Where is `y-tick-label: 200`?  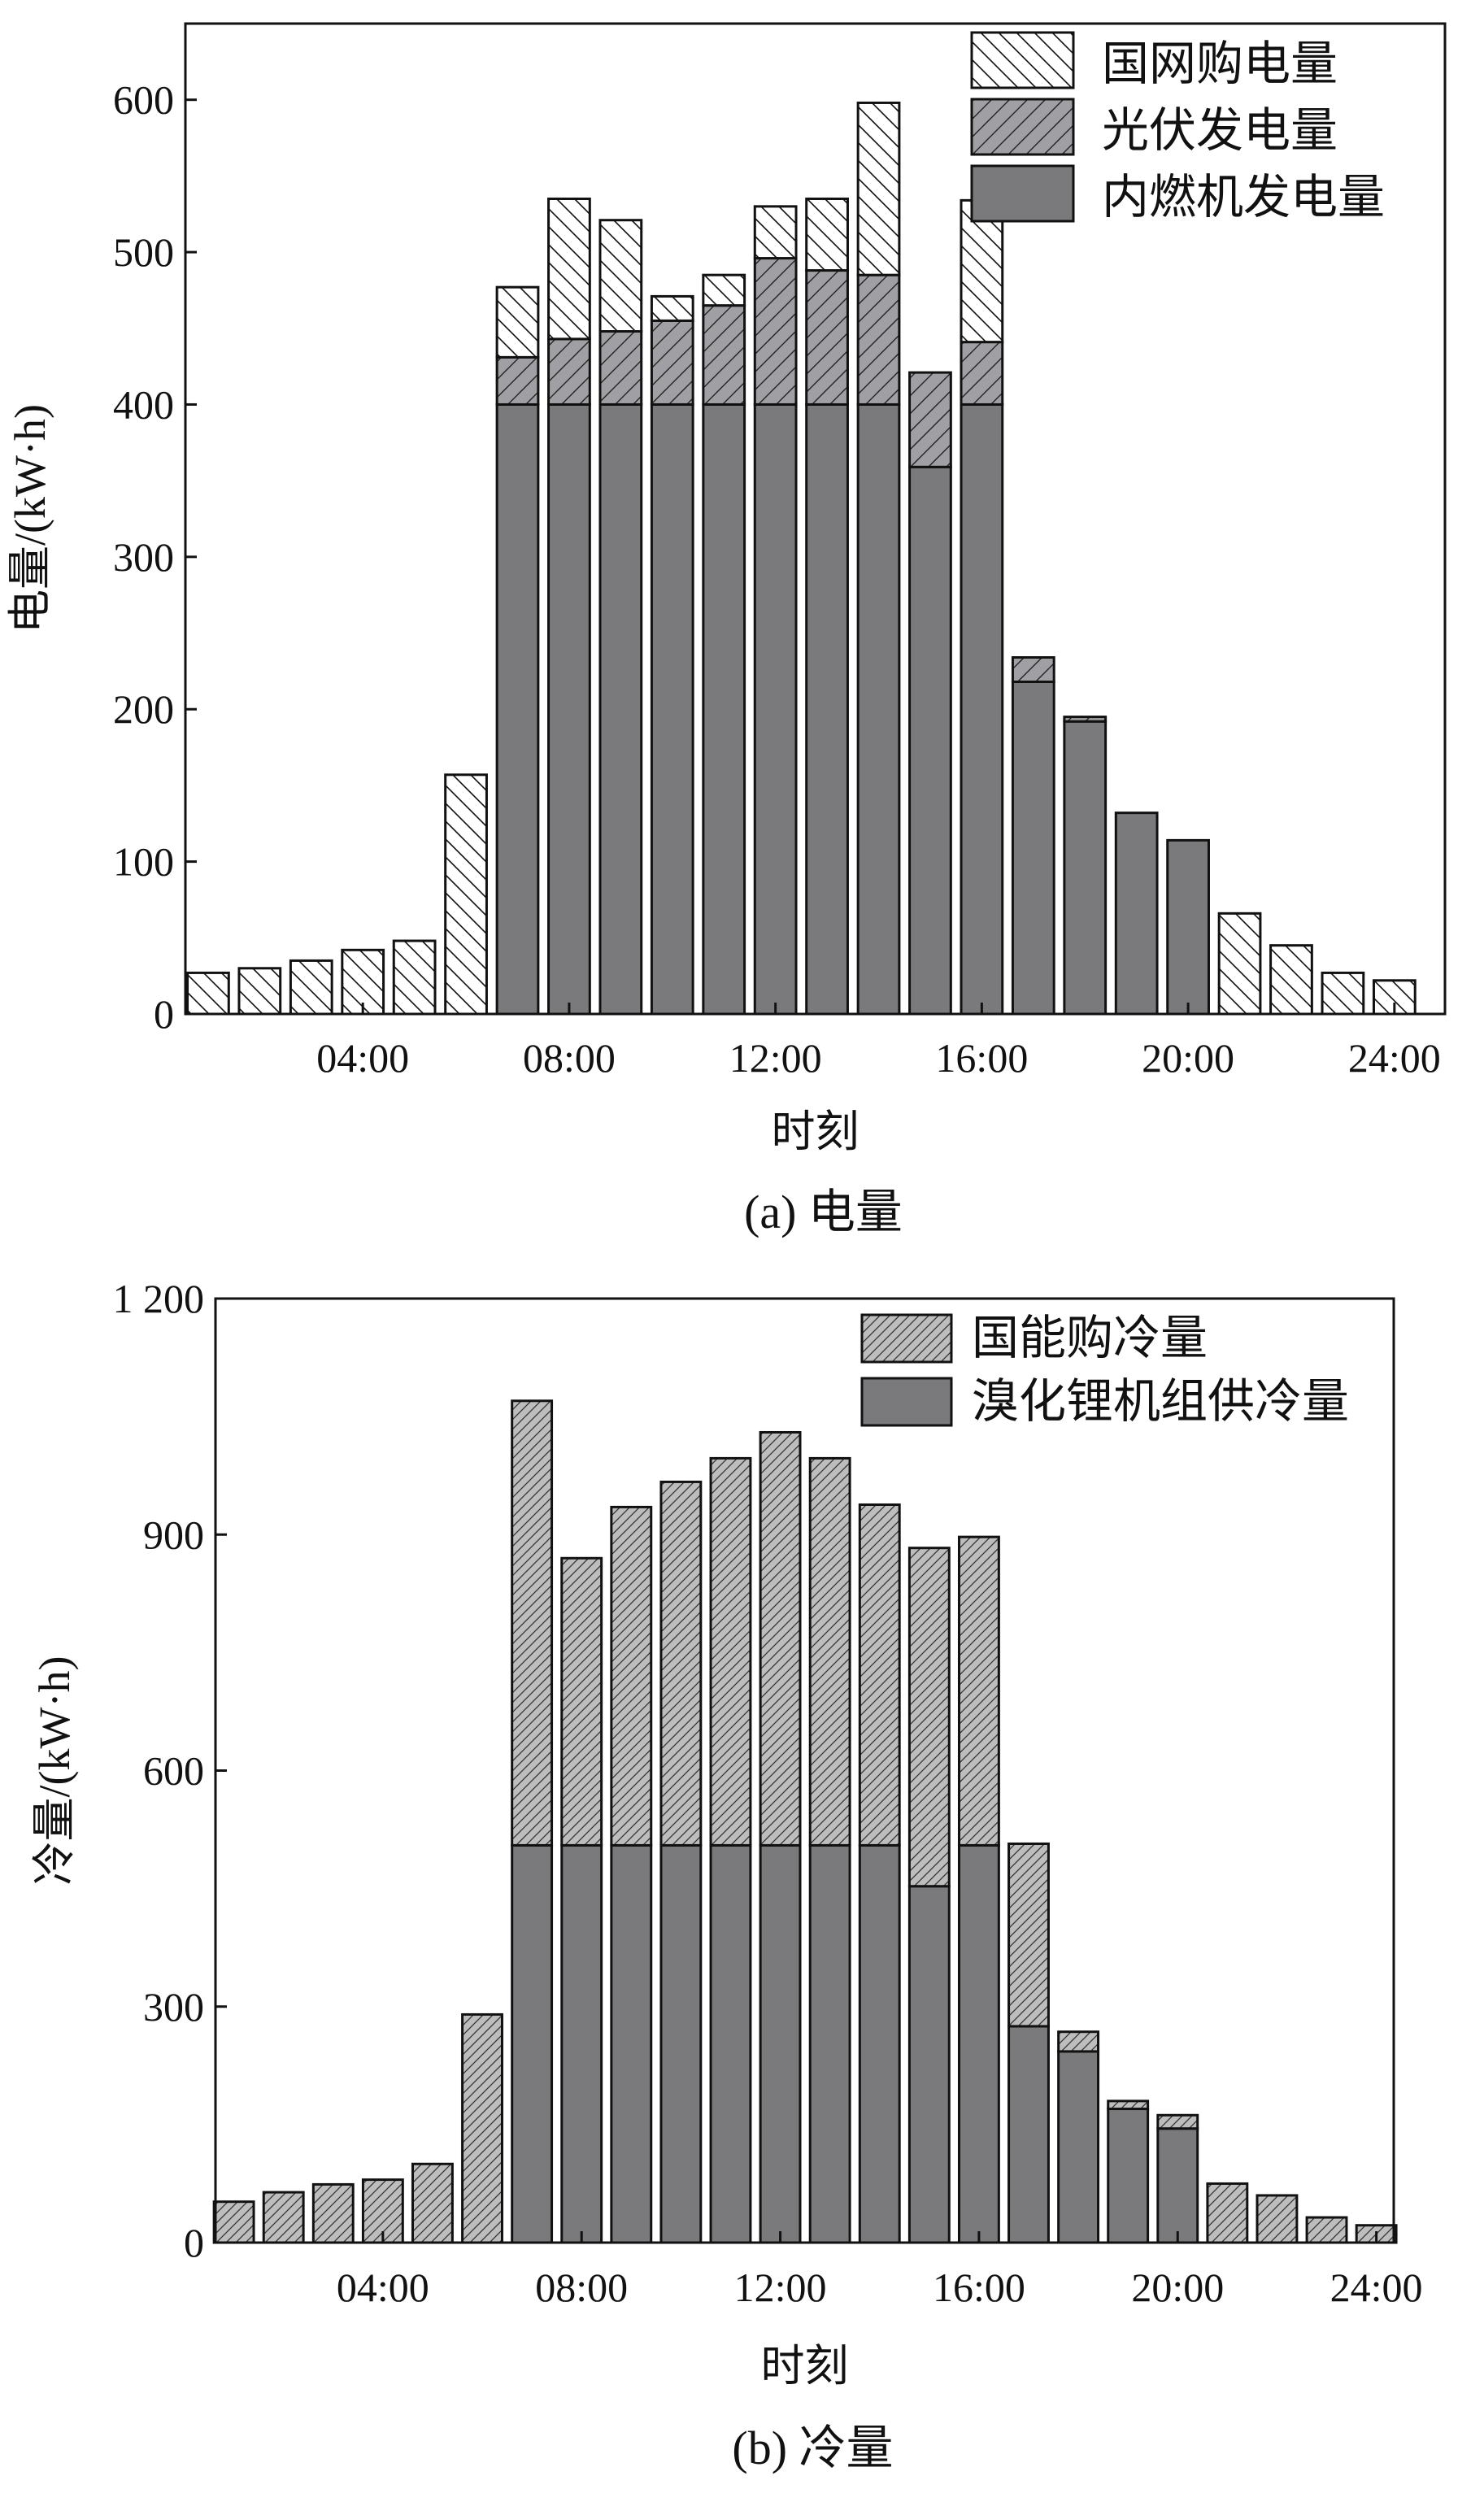
y-tick-label: 200 is located at coordinates (143, 709).